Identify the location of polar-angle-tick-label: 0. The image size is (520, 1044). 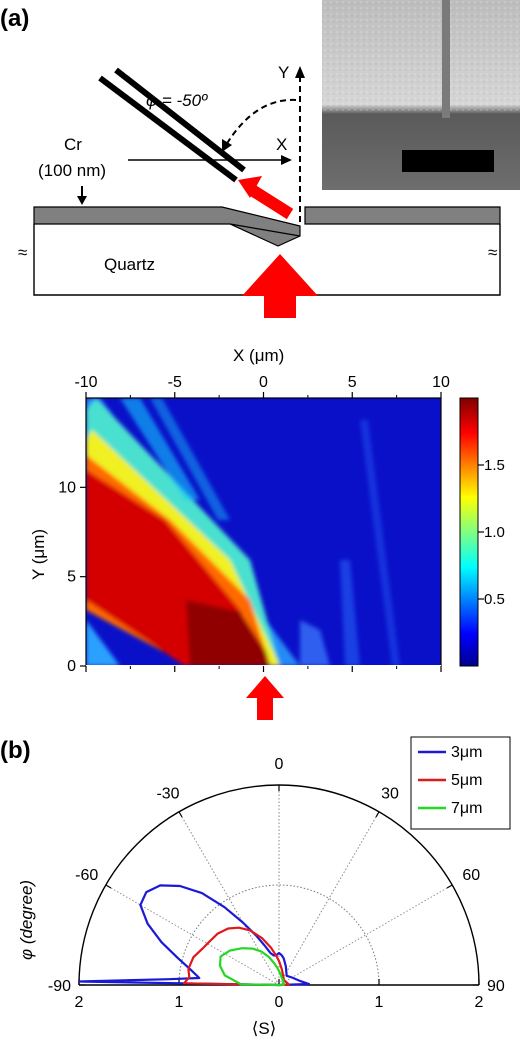
(279, 764).